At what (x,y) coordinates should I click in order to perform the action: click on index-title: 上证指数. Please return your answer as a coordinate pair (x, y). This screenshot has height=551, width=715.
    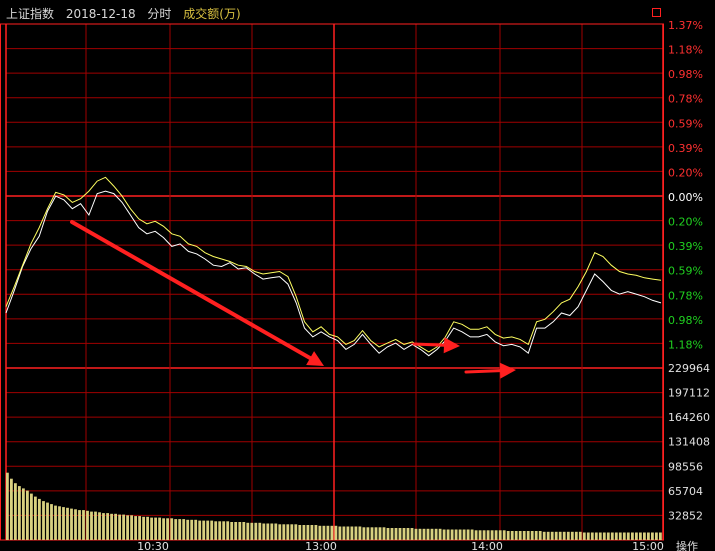
    Looking at the image, I should click on (30, 14).